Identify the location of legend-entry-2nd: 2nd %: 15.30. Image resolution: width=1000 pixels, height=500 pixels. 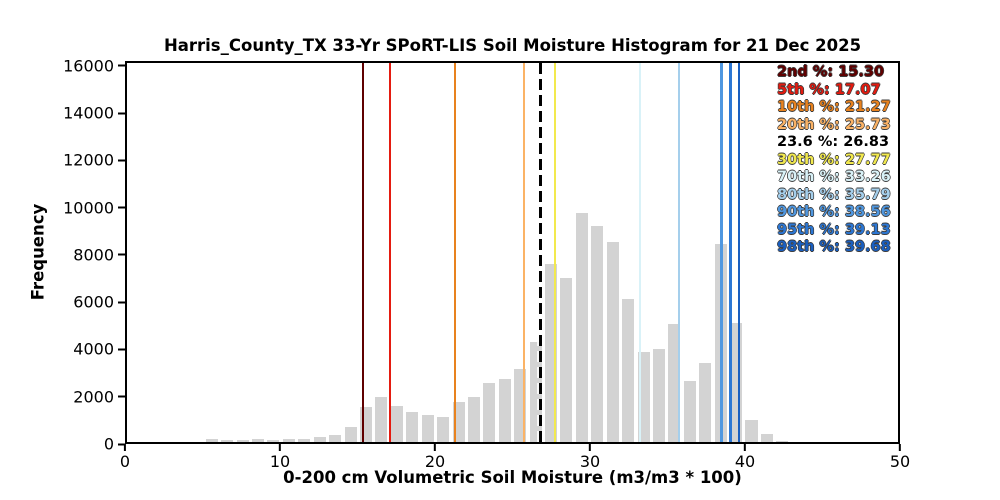
(831, 72).